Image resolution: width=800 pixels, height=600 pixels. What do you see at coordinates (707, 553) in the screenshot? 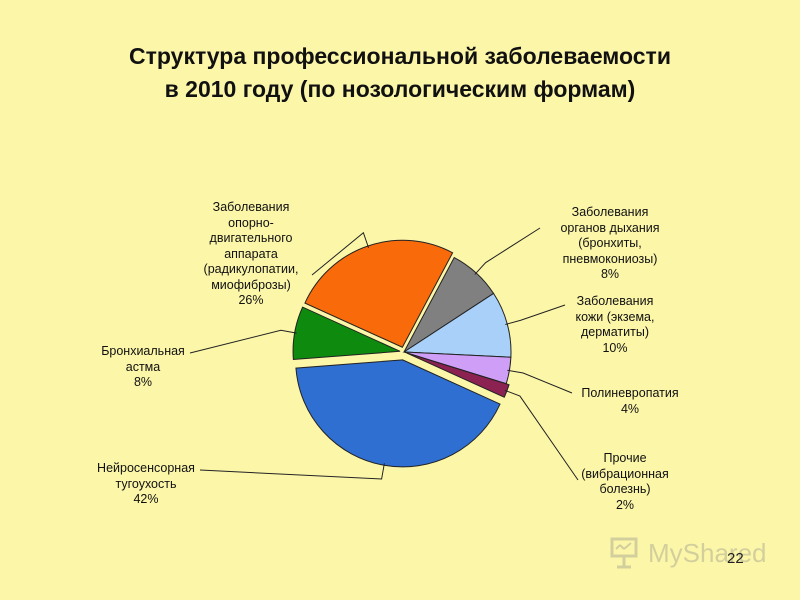
I see `watermark-text: MyShared` at bounding box center [707, 553].